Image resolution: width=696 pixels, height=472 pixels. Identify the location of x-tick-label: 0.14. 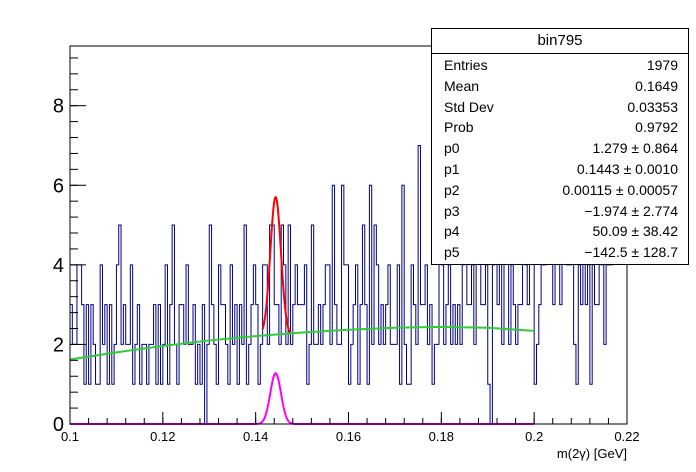
(255, 436).